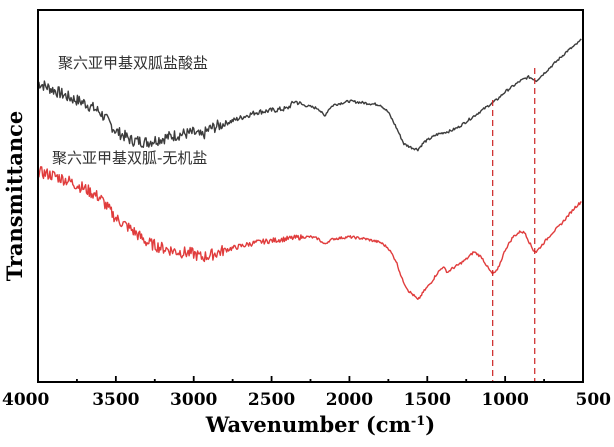 Image resolution: width=614 pixels, height=447 pixels. Describe the element at coordinates (193, 400) in the screenshot. I see `x-tick-label: 3000` at that location.